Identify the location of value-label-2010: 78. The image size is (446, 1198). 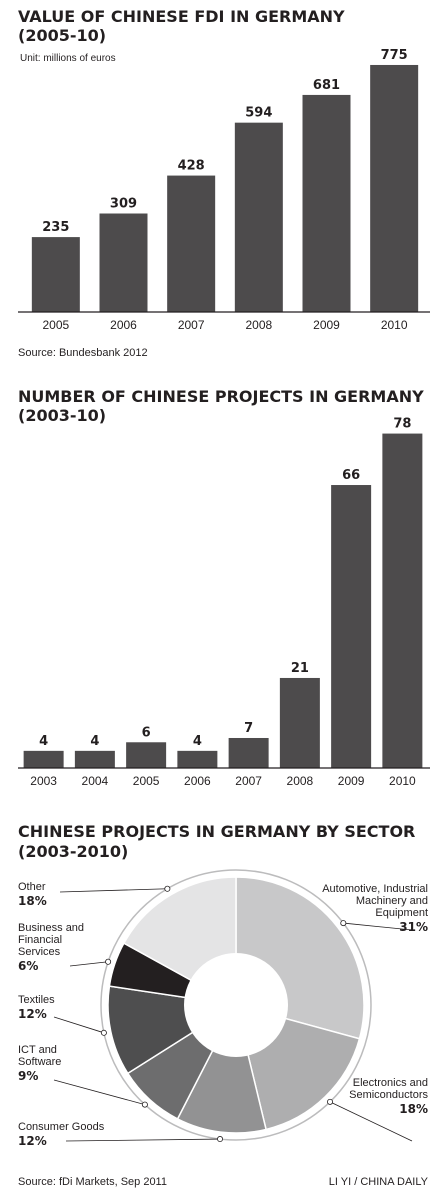
(402, 424).